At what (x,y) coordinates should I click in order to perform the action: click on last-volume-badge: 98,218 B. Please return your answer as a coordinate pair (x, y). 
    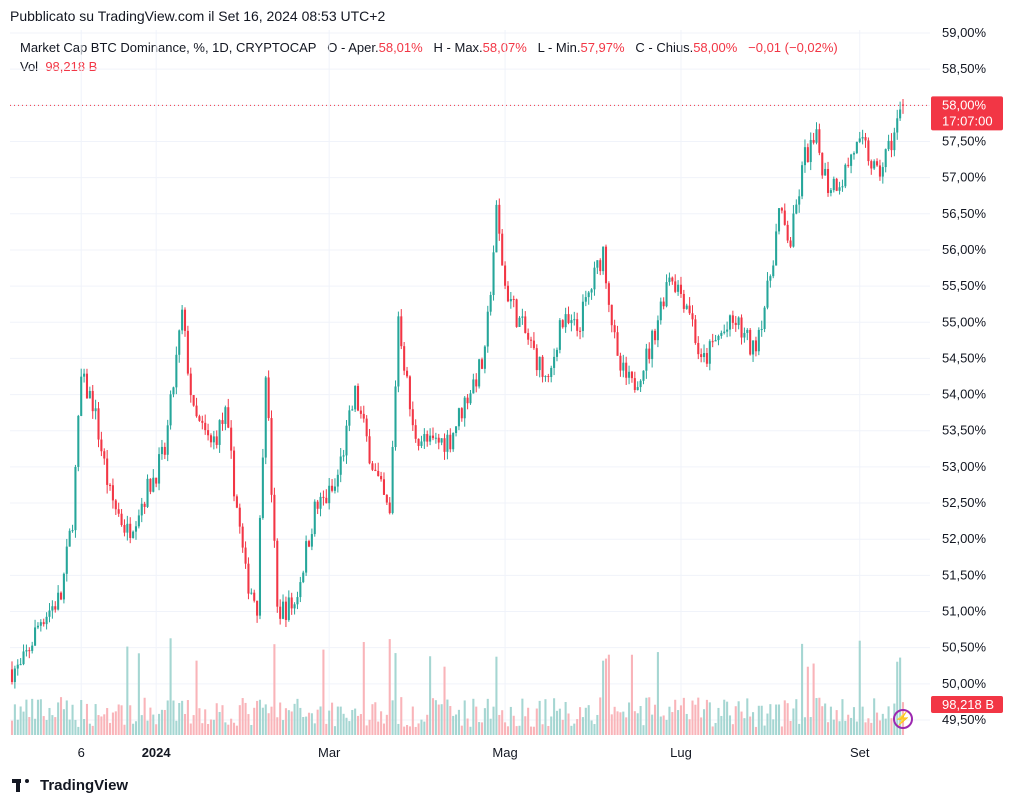
    Looking at the image, I should click on (967, 704).